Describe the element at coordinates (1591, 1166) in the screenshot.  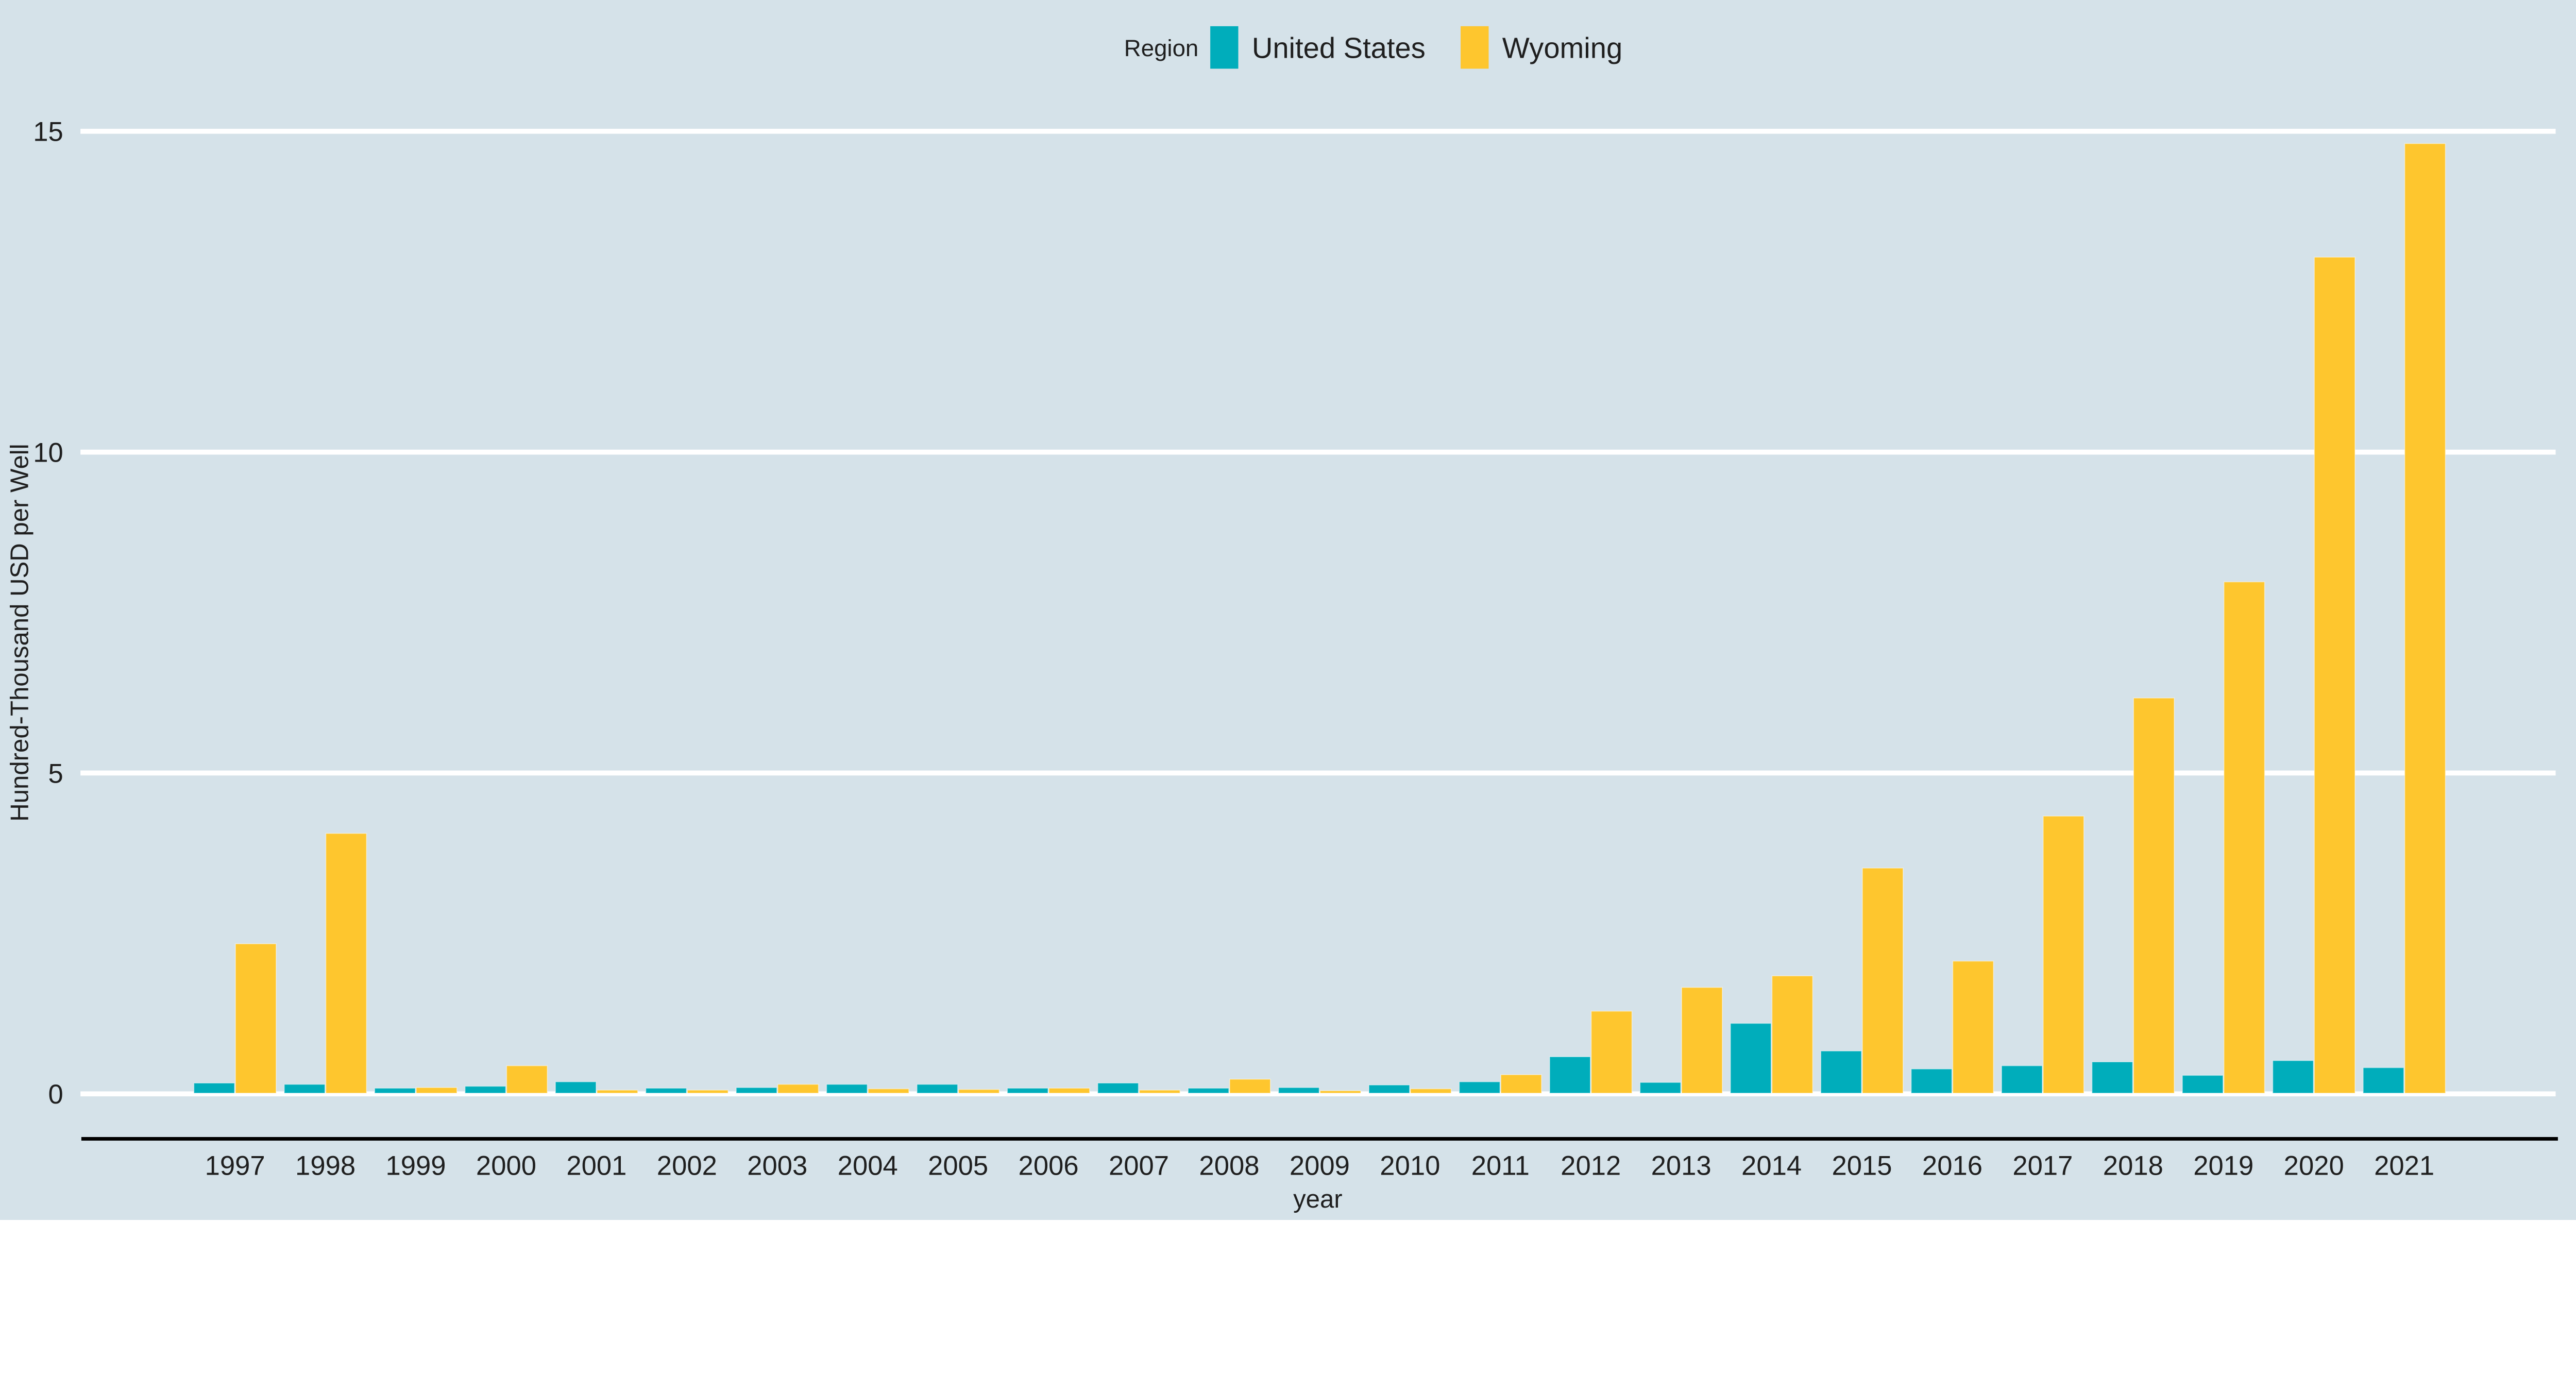
I see `x-tick-label-2012: 2012` at that location.